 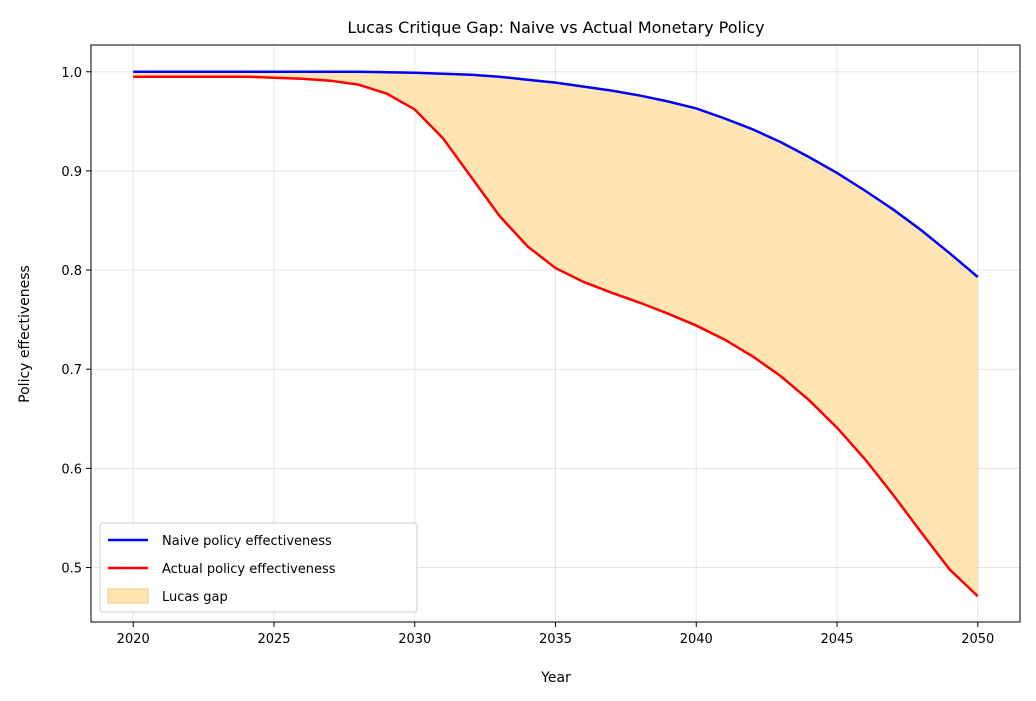 I want to click on x-tick-label: 2050, so click(x=977, y=639).